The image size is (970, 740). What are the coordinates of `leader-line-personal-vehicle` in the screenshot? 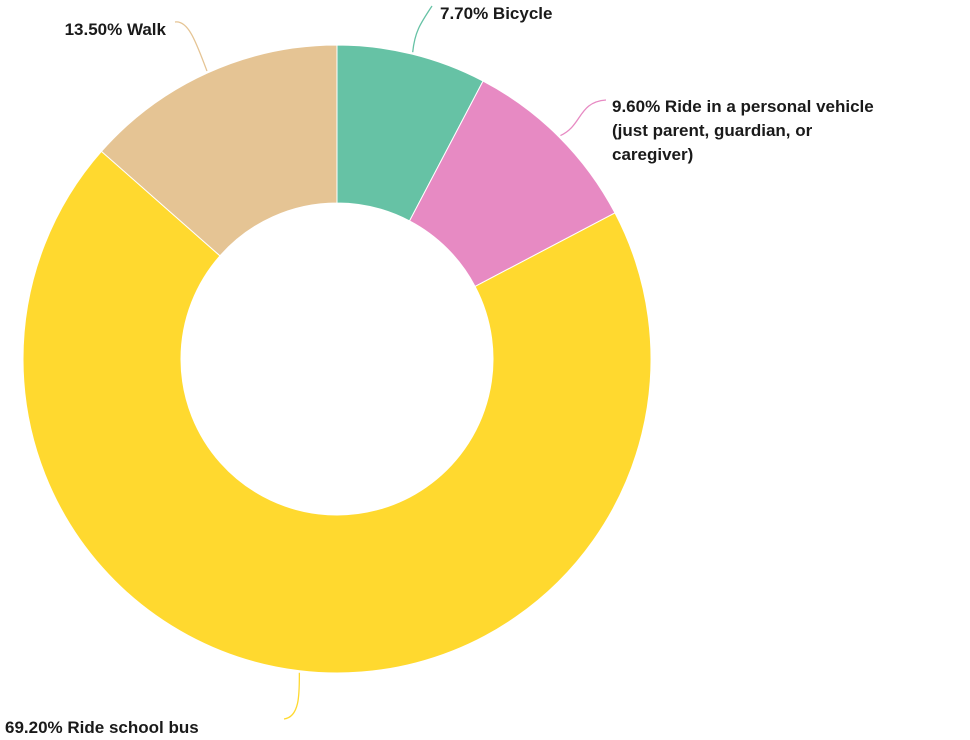 It's located at (583, 118).